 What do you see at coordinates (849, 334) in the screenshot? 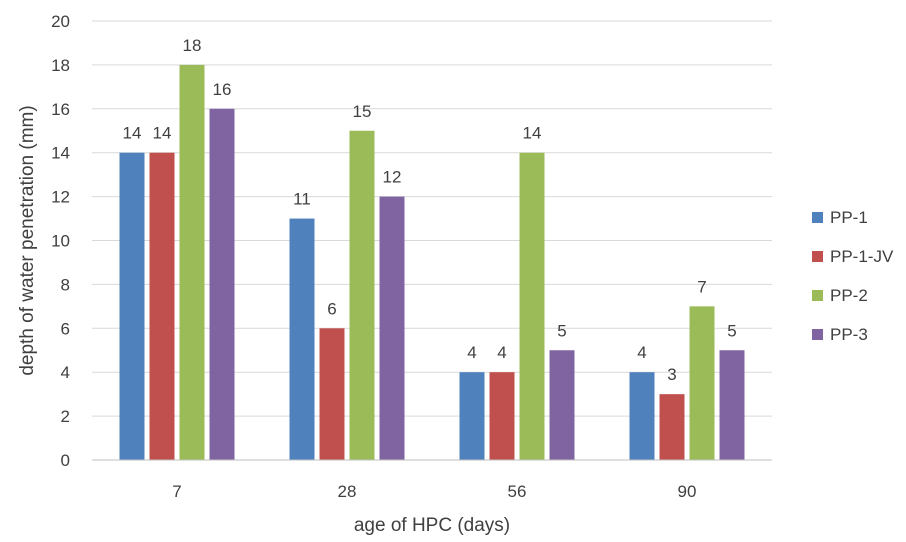
I see `legend-label: PP-3` at bounding box center [849, 334].